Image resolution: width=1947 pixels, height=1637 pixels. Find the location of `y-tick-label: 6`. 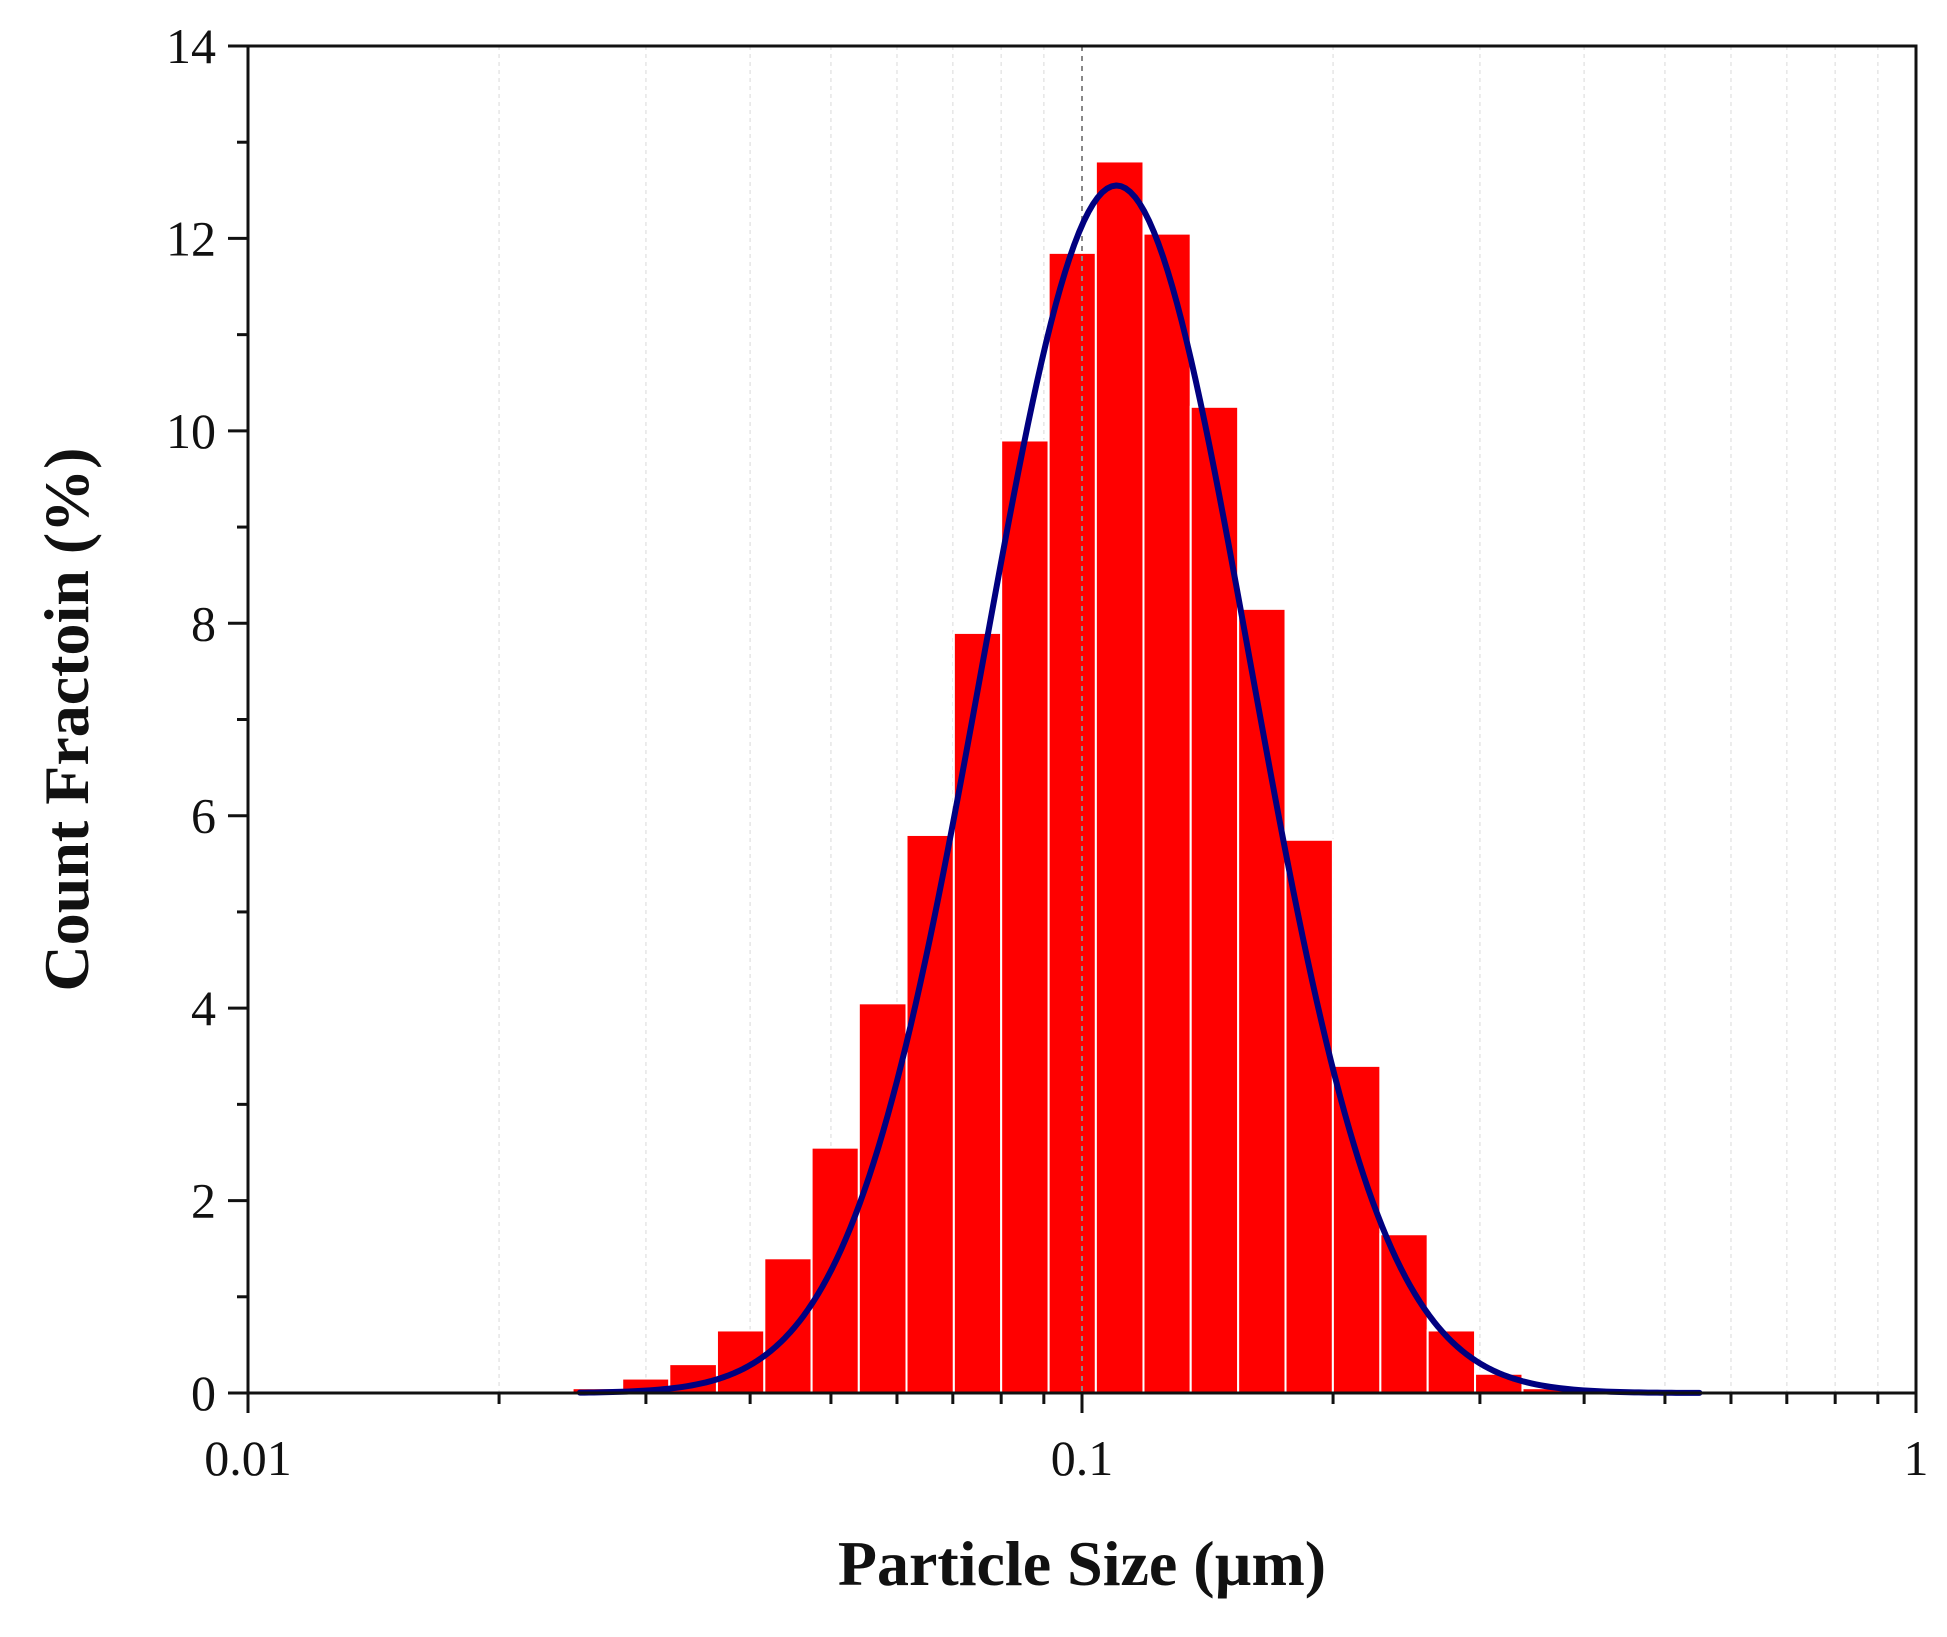

y-tick-label: 6 is located at coordinates (203, 816).